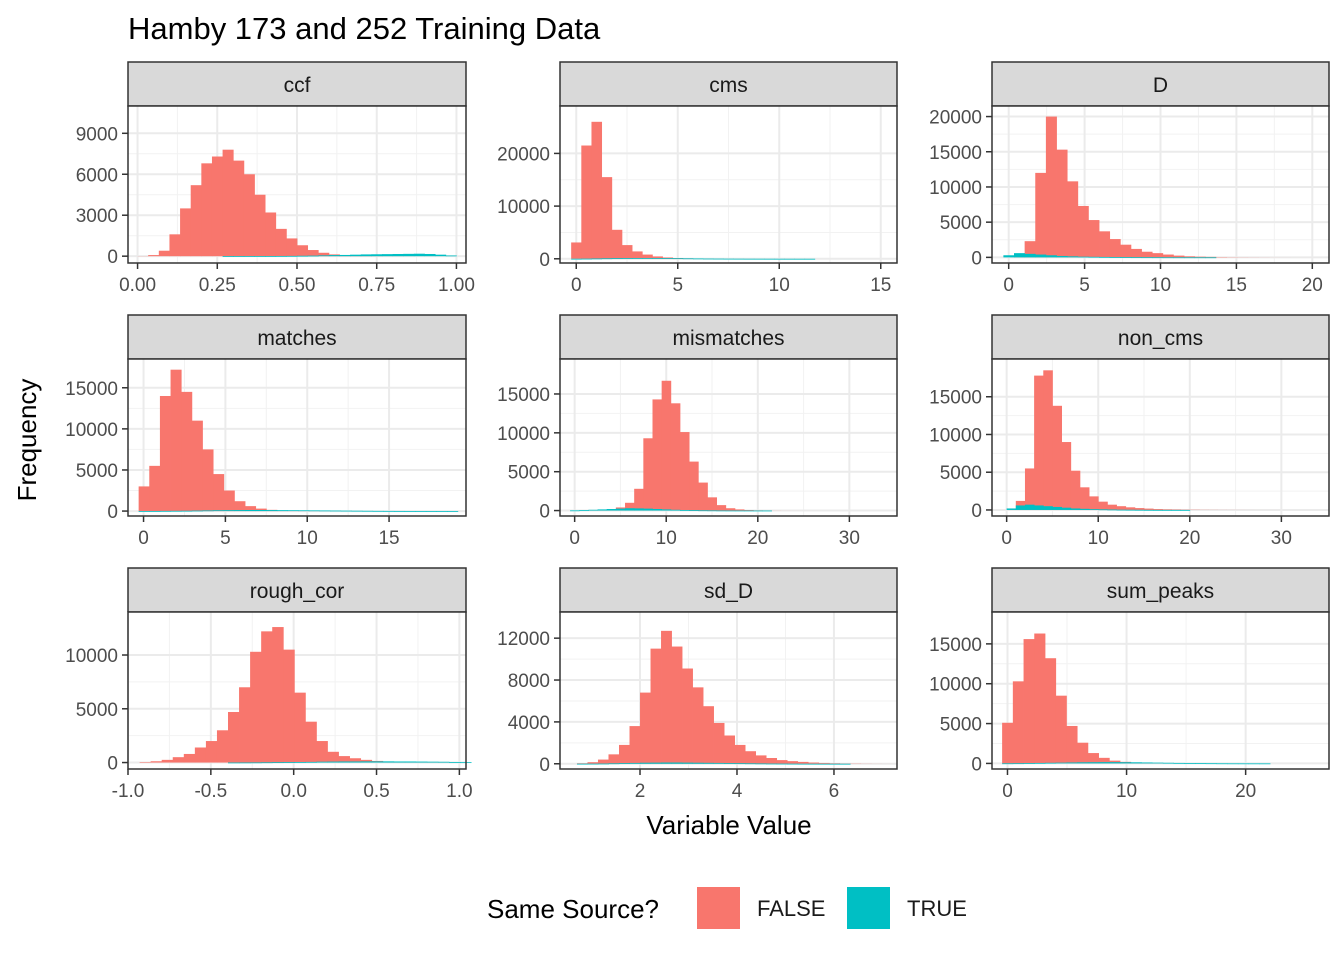 The height and width of the screenshot is (960, 1344). What do you see at coordinates (297, 85) in the screenshot?
I see `facet-strip-label: ccf` at bounding box center [297, 85].